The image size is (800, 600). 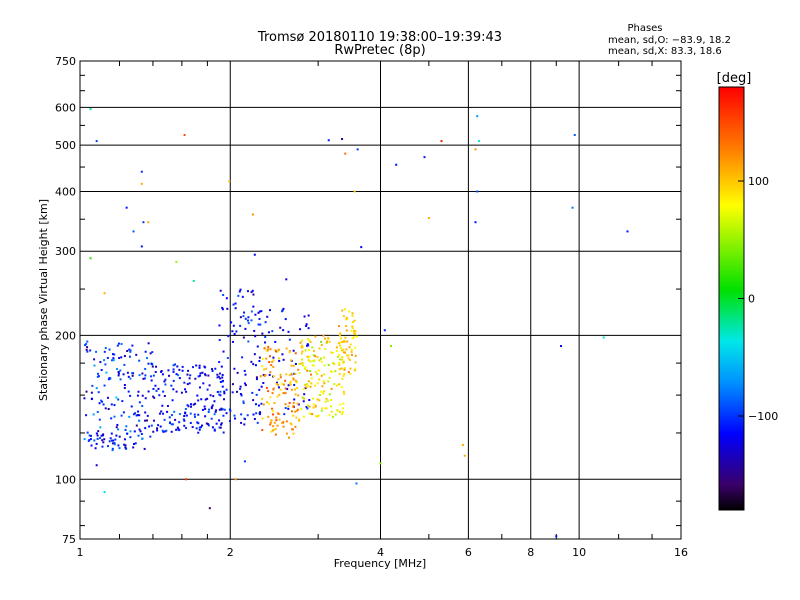 I want to click on phases-stats-o: mean, sd,O: −83.9, 18.2, so click(x=669, y=40).